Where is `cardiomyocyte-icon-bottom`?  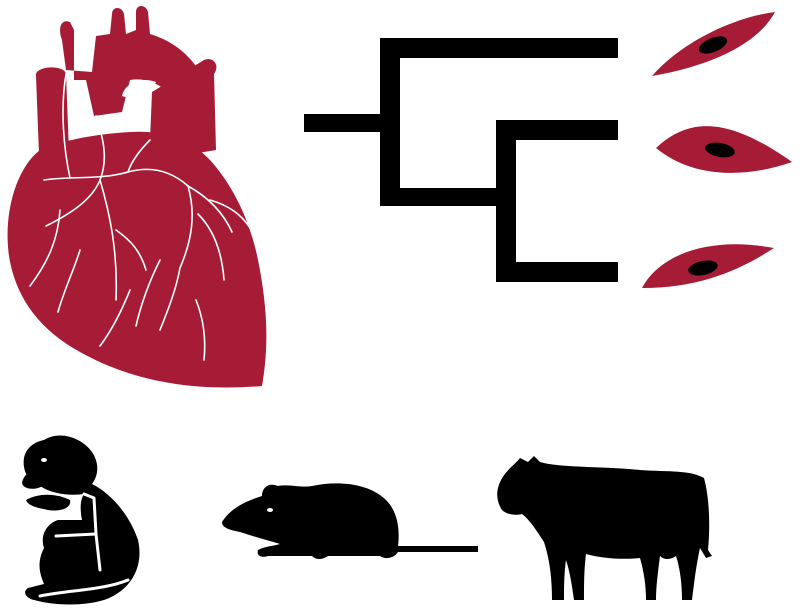 cardiomyocyte-icon-bottom is located at coordinates (708, 266).